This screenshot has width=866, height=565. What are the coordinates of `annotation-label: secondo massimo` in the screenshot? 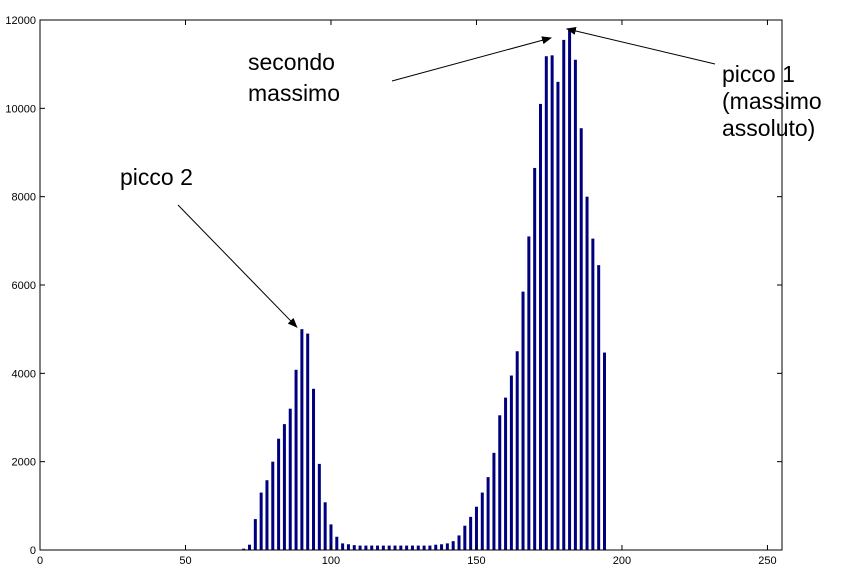 It's located at (294, 77).